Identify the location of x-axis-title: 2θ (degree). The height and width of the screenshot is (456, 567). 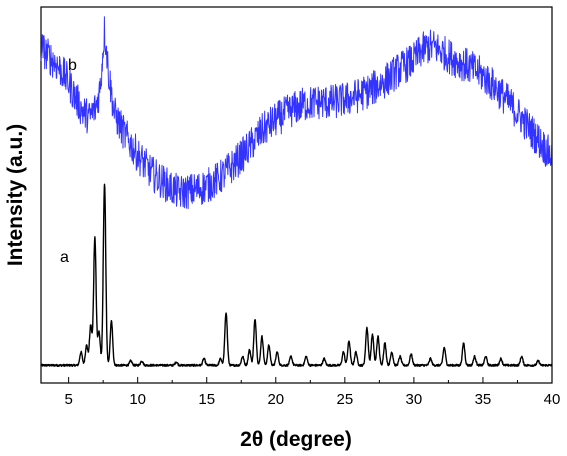
(296, 439).